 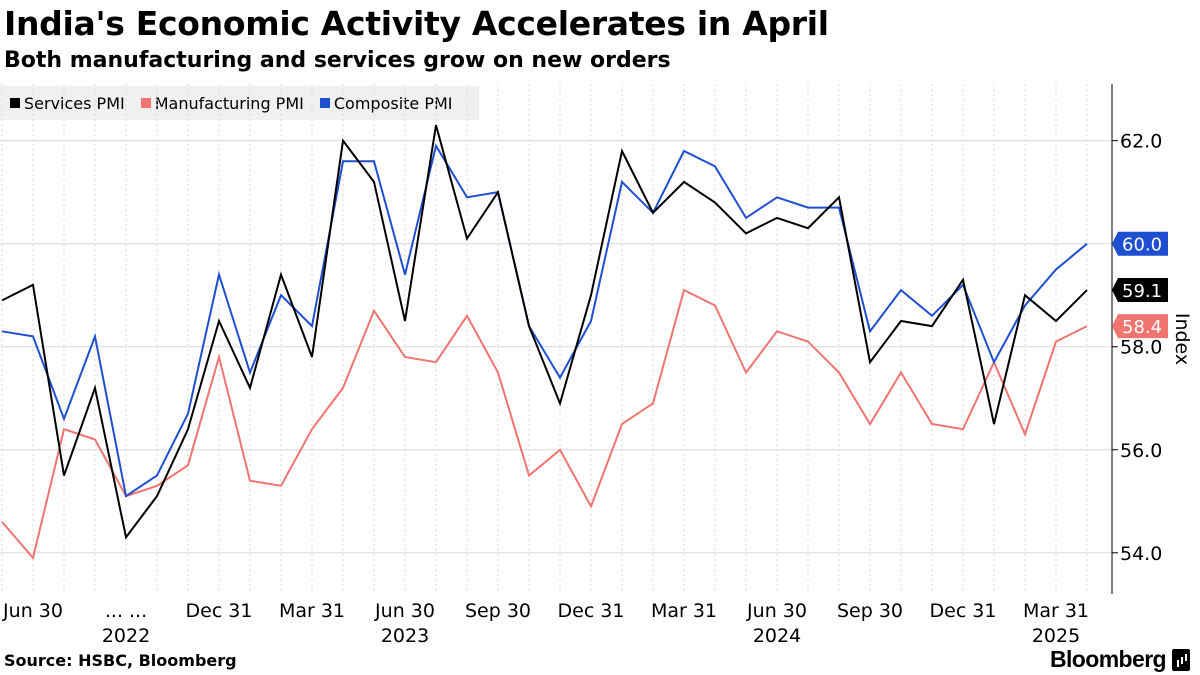 What do you see at coordinates (120, 660) in the screenshot?
I see `source-note: Source: HSBC, Bloomberg` at bounding box center [120, 660].